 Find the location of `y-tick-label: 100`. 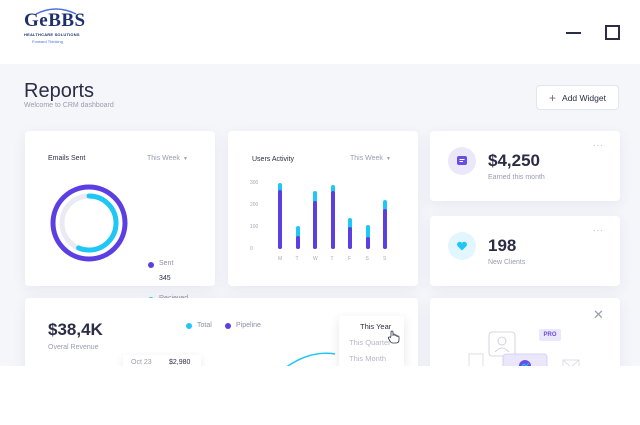

y-tick-label: 100 is located at coordinates (254, 227).